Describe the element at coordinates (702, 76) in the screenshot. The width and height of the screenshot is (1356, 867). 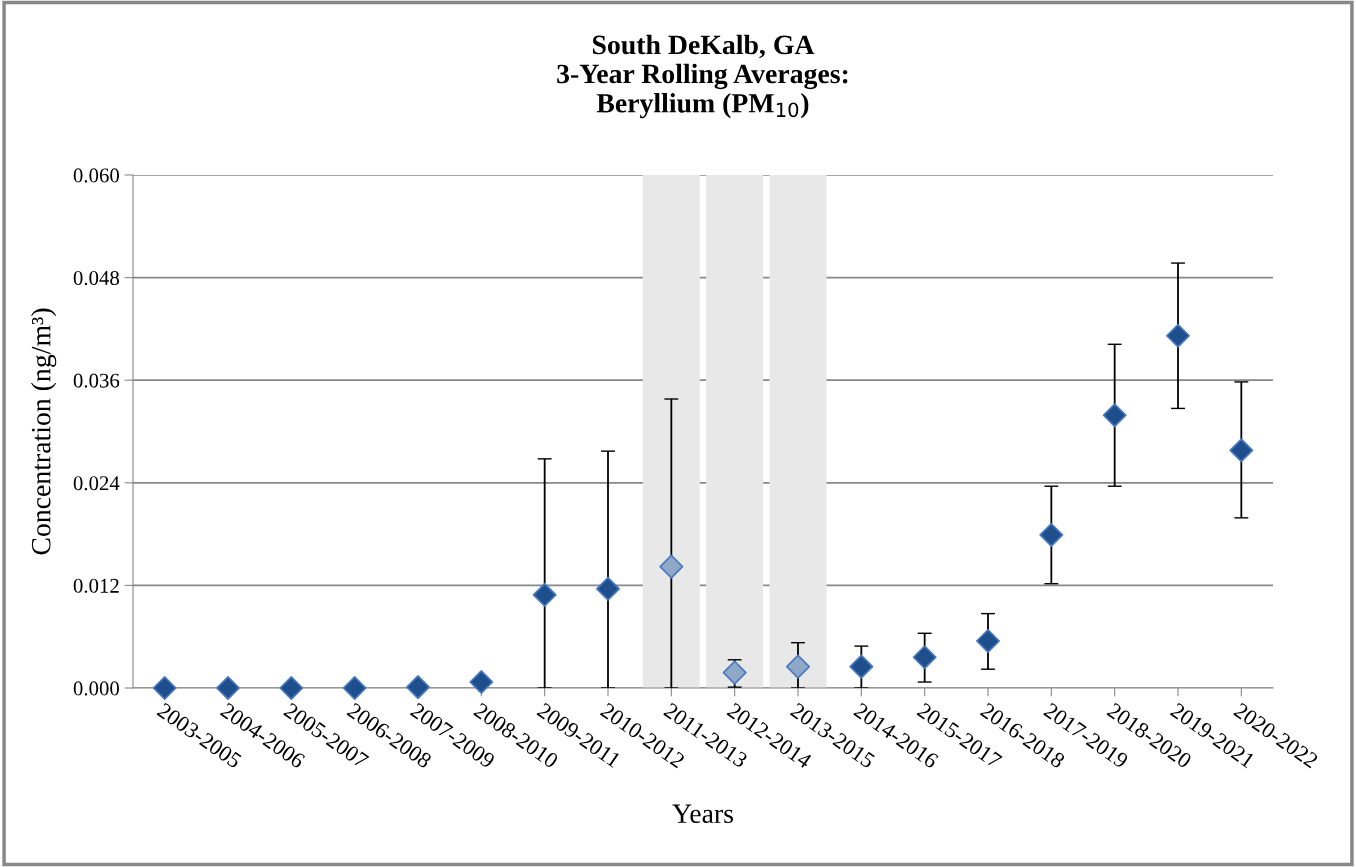
I see `chart-title: South DeKalb, GA 3-Year Rolling Averages: Beryllium (PM$_{10}$)` at that location.